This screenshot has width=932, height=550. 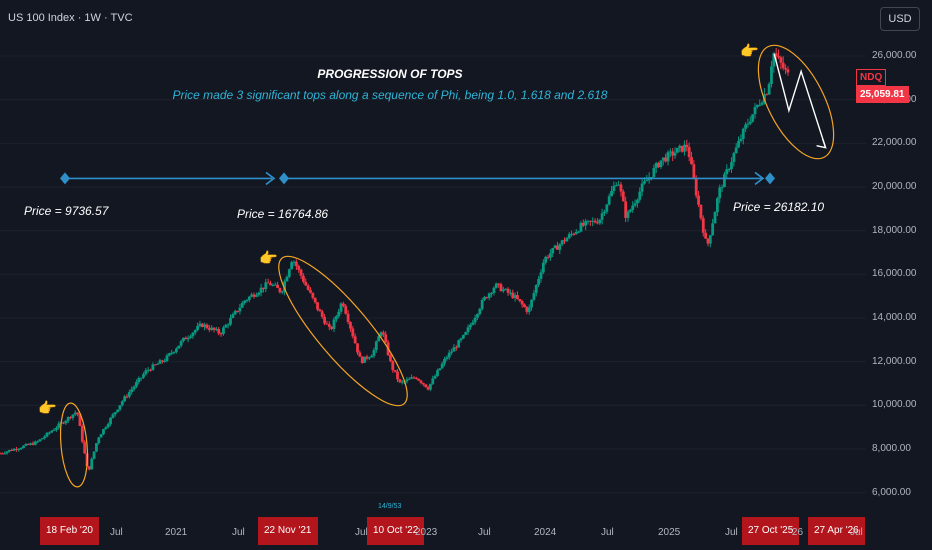 What do you see at coordinates (771, 531) in the screenshot?
I see `x-highlight-label: 27 Oct '25` at bounding box center [771, 531].